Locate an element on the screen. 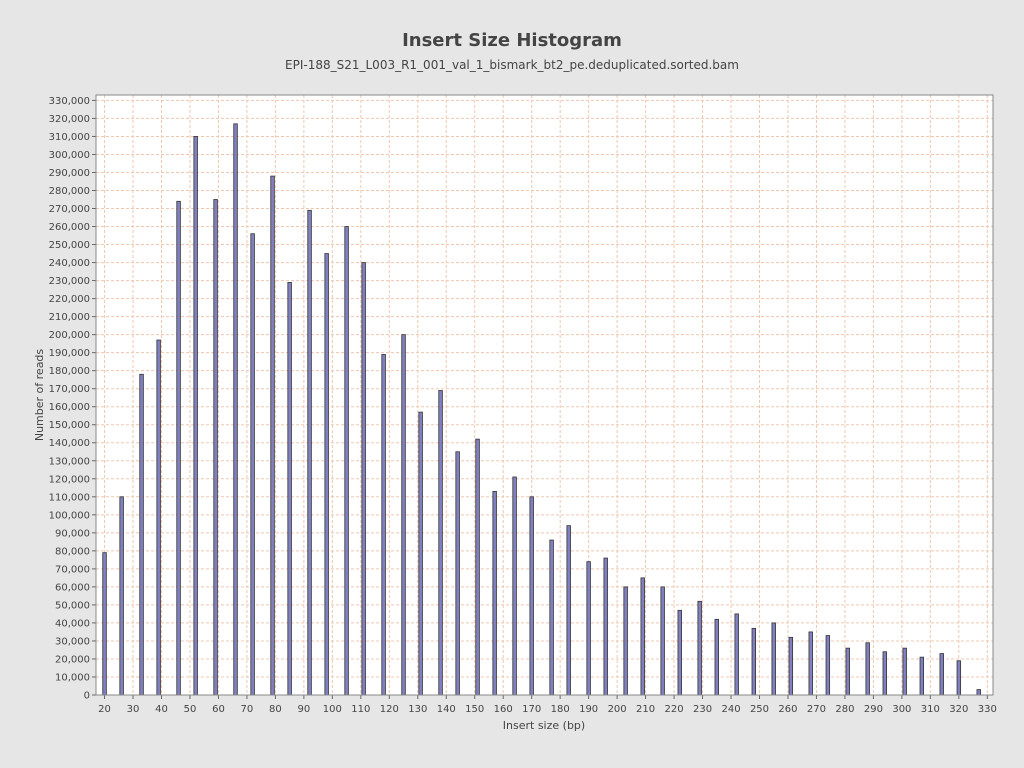 This screenshot has width=1024, height=768. x-tick-label: 60 is located at coordinates (218, 709).